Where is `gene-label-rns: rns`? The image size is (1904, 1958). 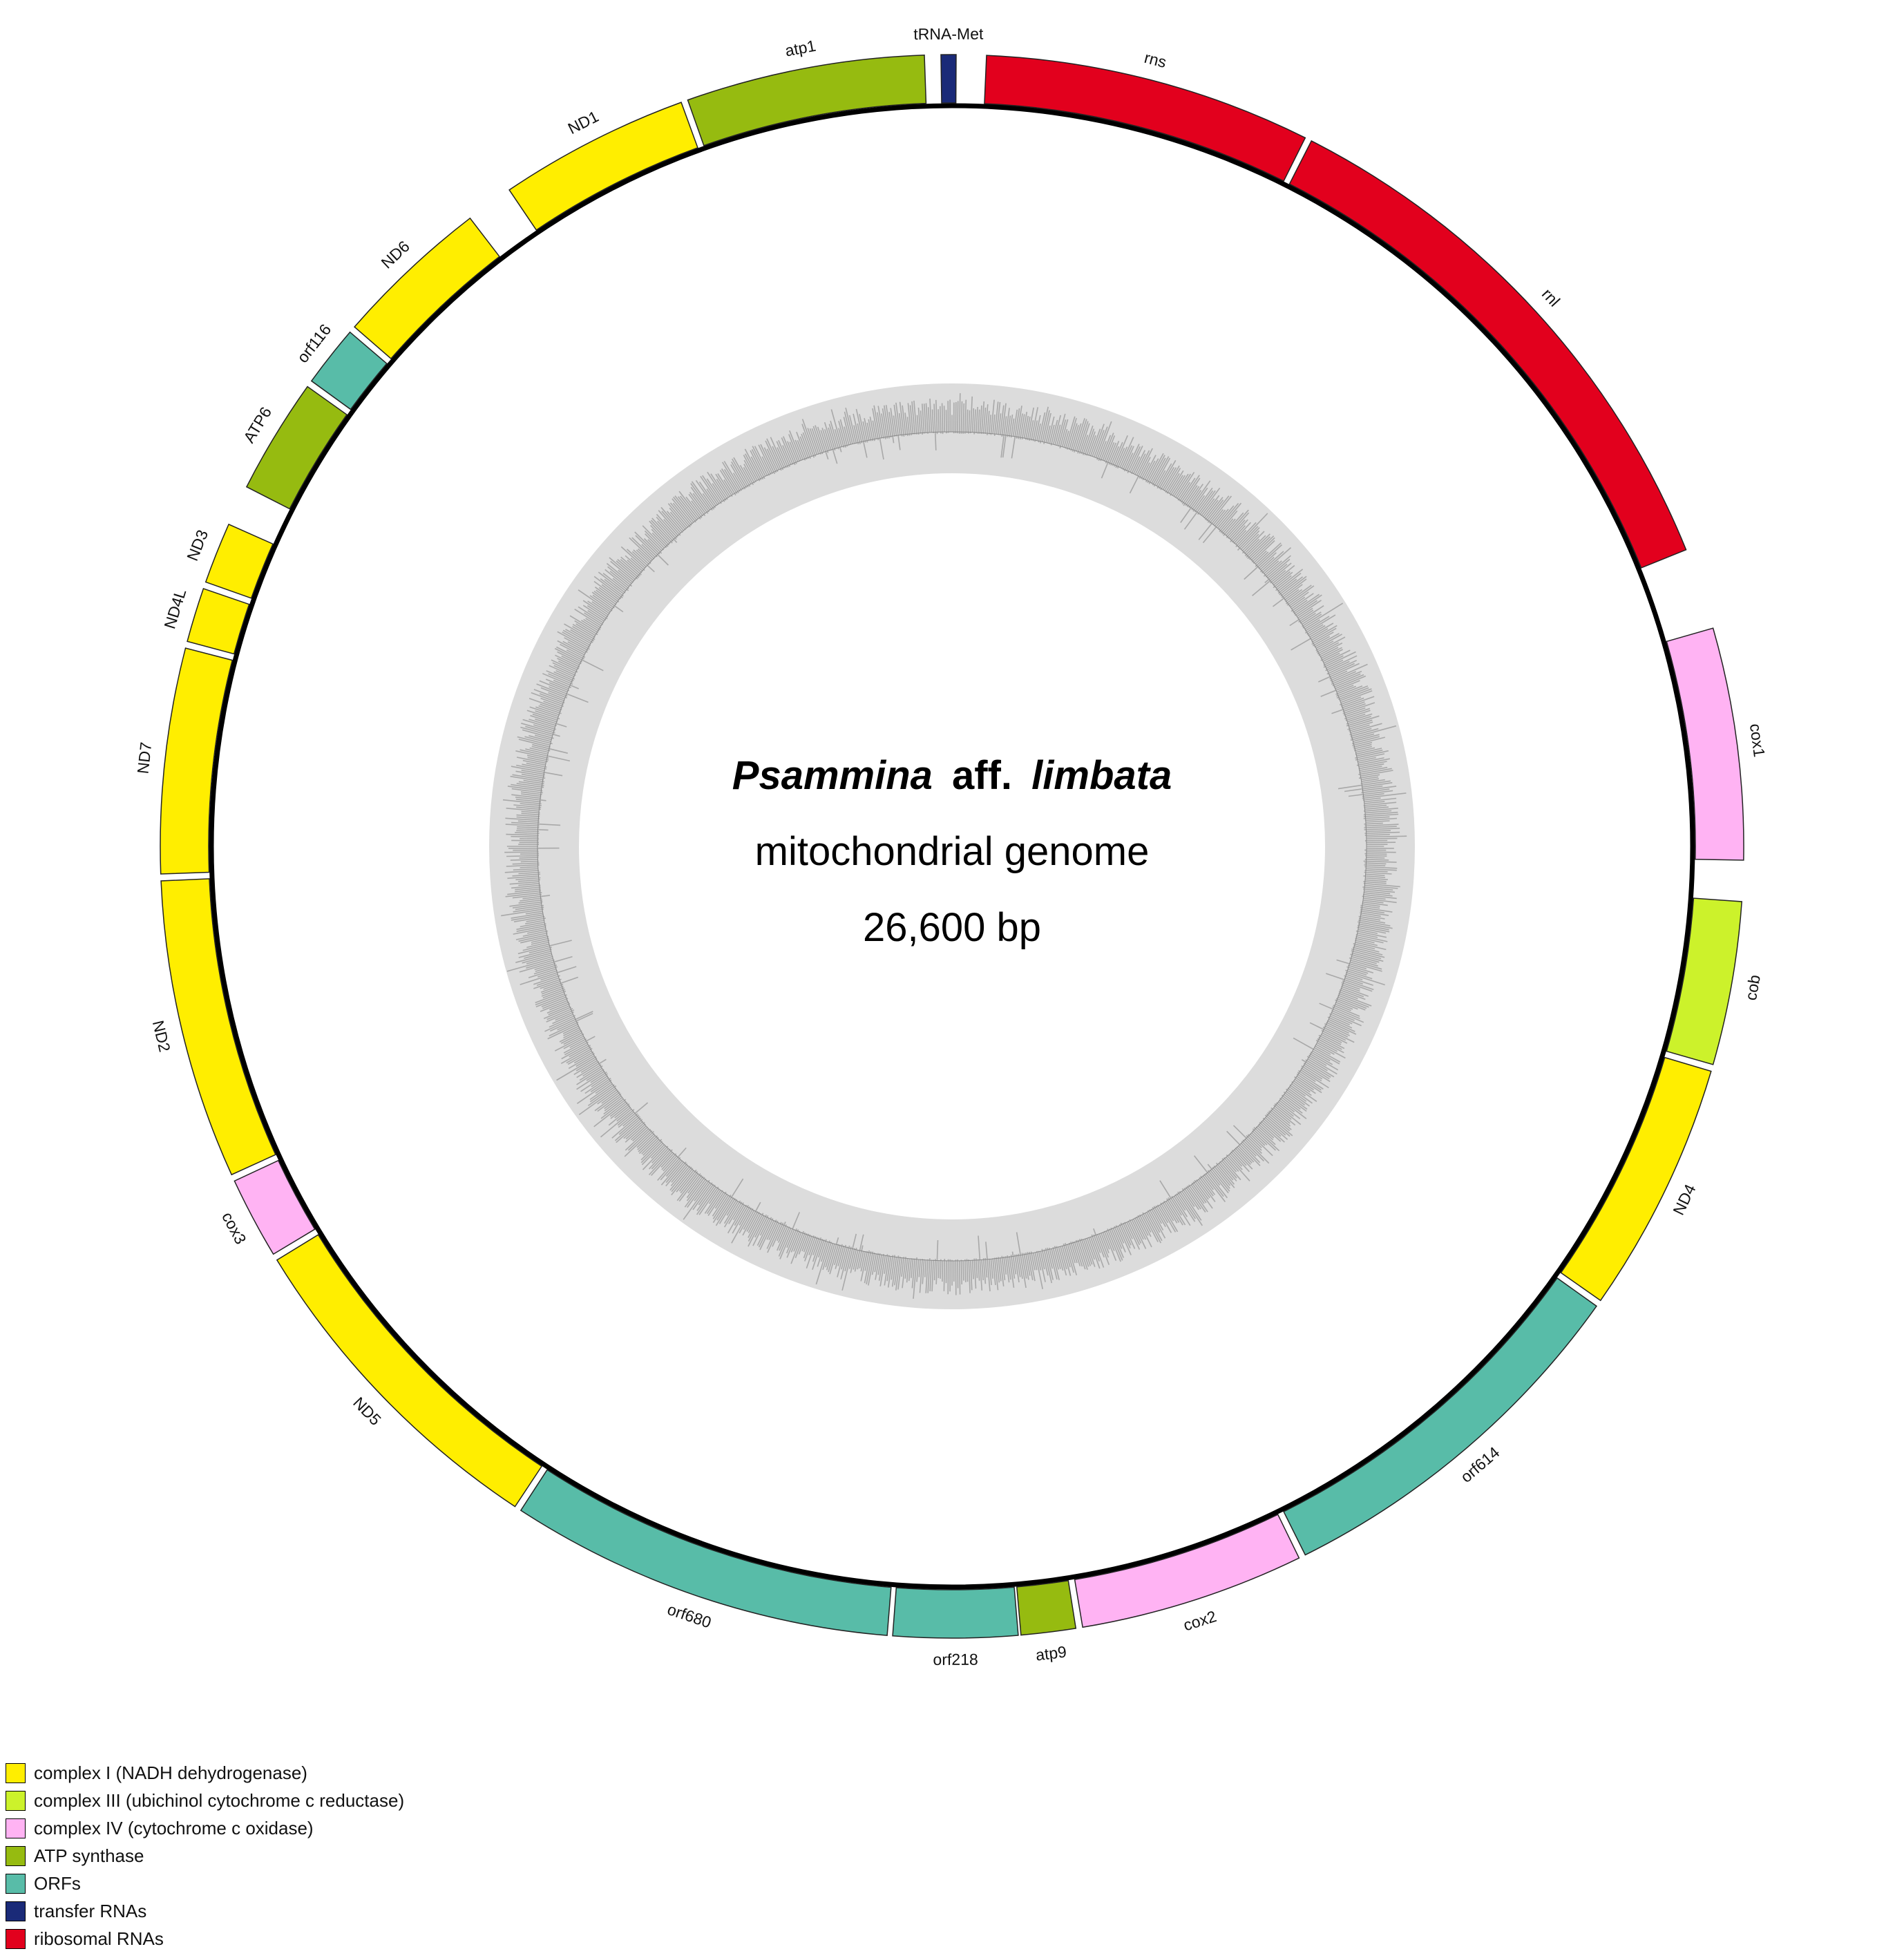 gene-label-rns: rns is located at coordinates (1155, 59).